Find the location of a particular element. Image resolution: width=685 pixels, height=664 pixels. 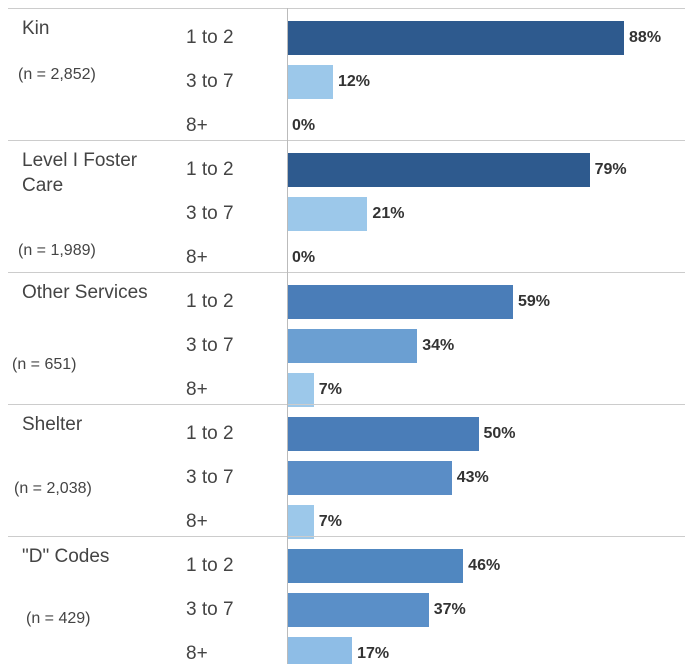

value-label: 43% is located at coordinates (472, 477).